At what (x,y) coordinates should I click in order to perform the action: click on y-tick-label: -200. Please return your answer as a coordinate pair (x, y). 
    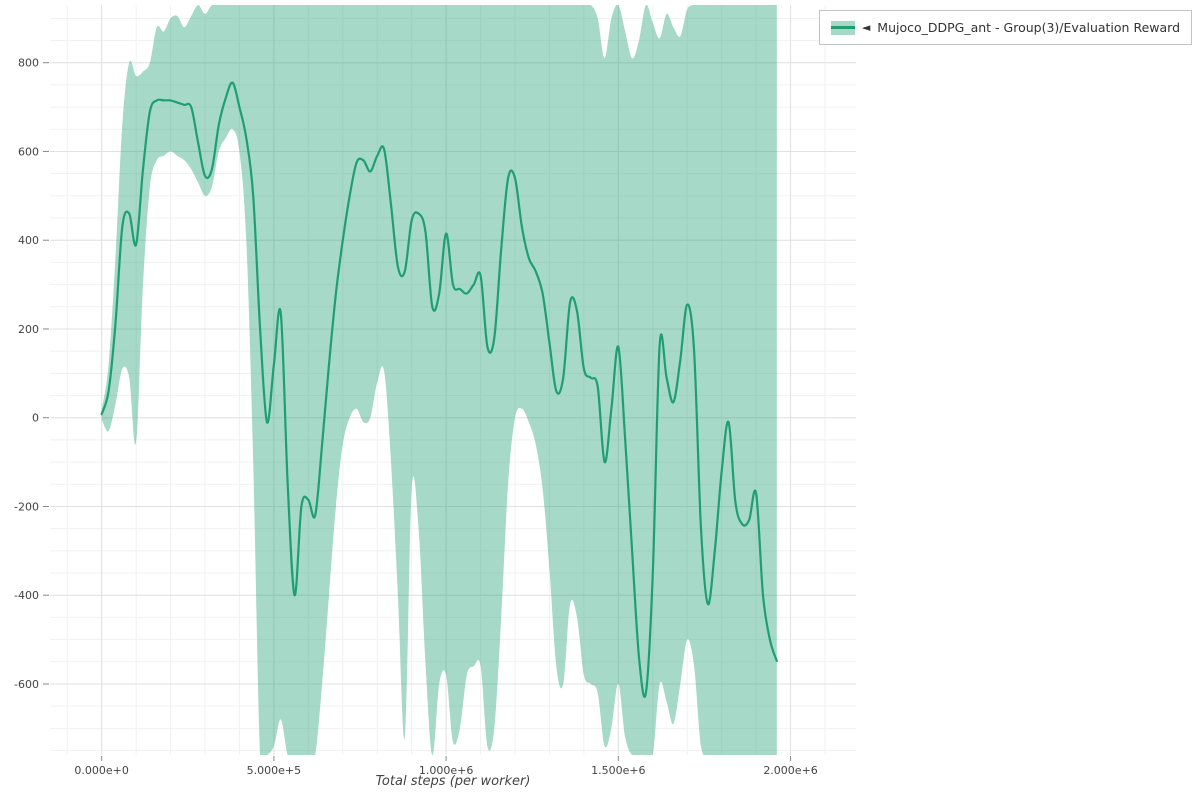
    Looking at the image, I should click on (26, 506).